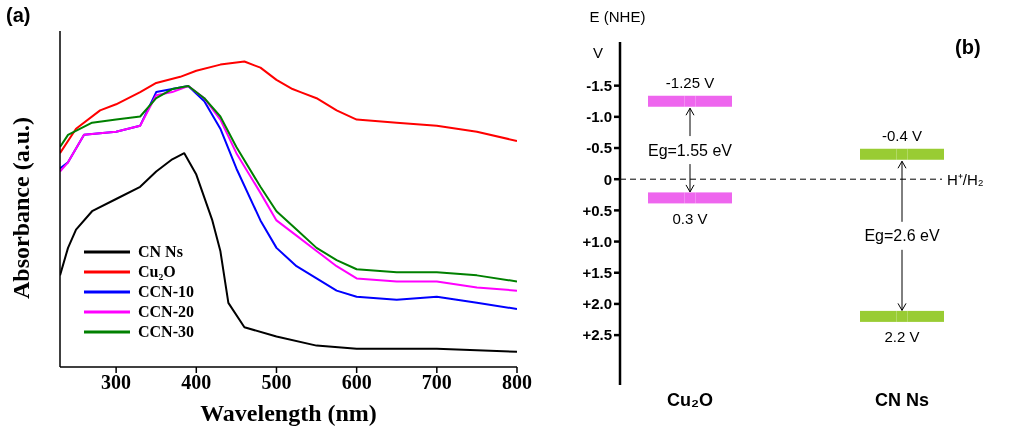 The height and width of the screenshot is (427, 1012). What do you see at coordinates (436, 382) in the screenshot?
I see `x-tick-label: 700` at bounding box center [436, 382].